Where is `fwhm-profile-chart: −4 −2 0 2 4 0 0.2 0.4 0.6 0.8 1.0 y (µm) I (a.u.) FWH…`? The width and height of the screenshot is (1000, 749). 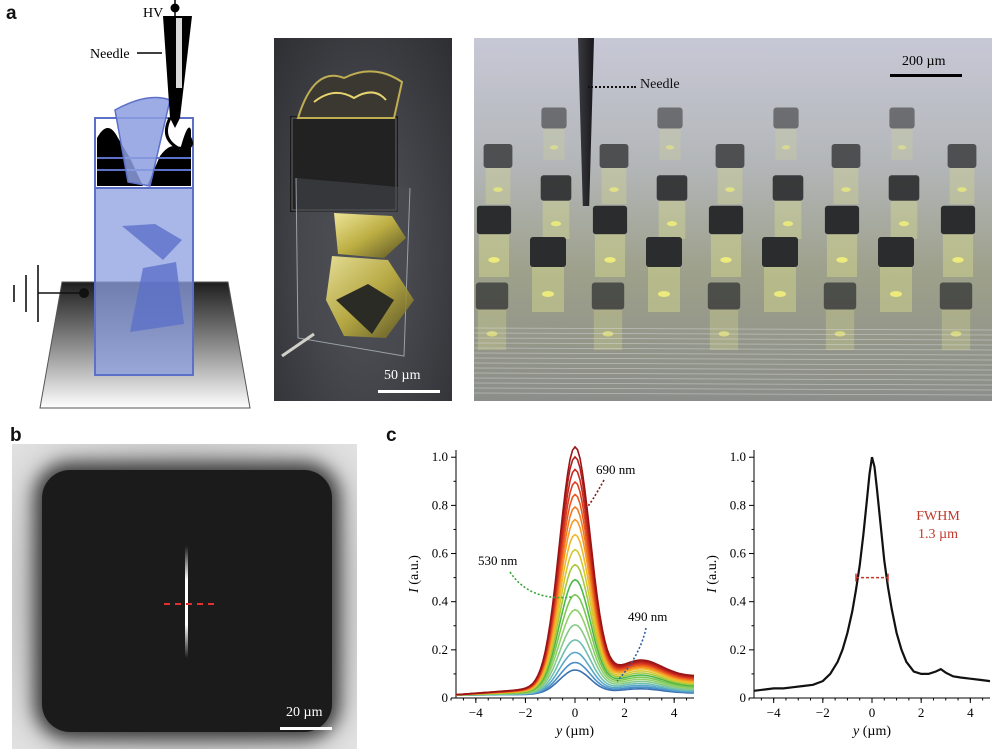 fwhm-profile-chart: −4 −2 0 2 4 0 0.2 0.4 0.6 0.8 1.0 y (µm) I (a.u.) FWH… is located at coordinates (848, 594).